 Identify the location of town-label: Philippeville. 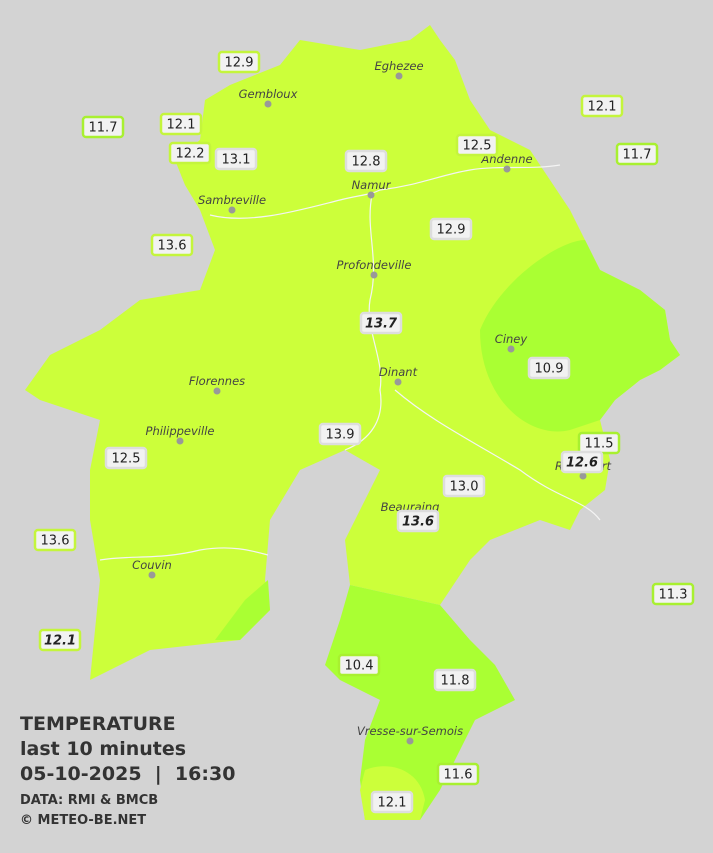
(180, 431).